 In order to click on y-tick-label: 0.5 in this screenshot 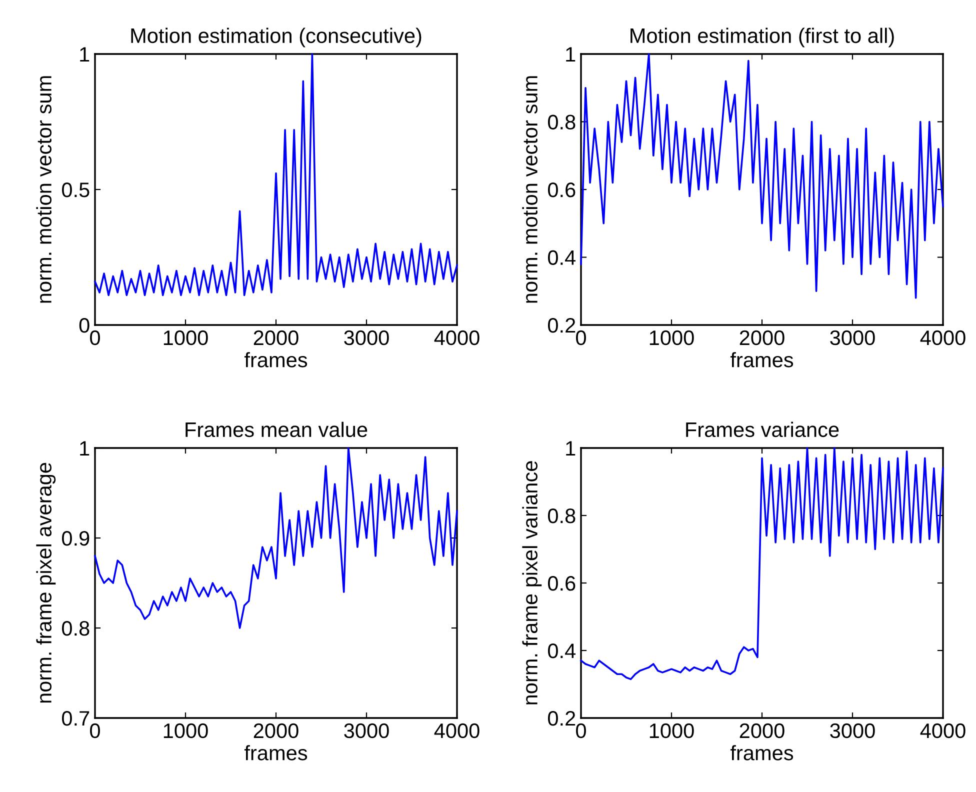, I will do `click(76, 190)`.